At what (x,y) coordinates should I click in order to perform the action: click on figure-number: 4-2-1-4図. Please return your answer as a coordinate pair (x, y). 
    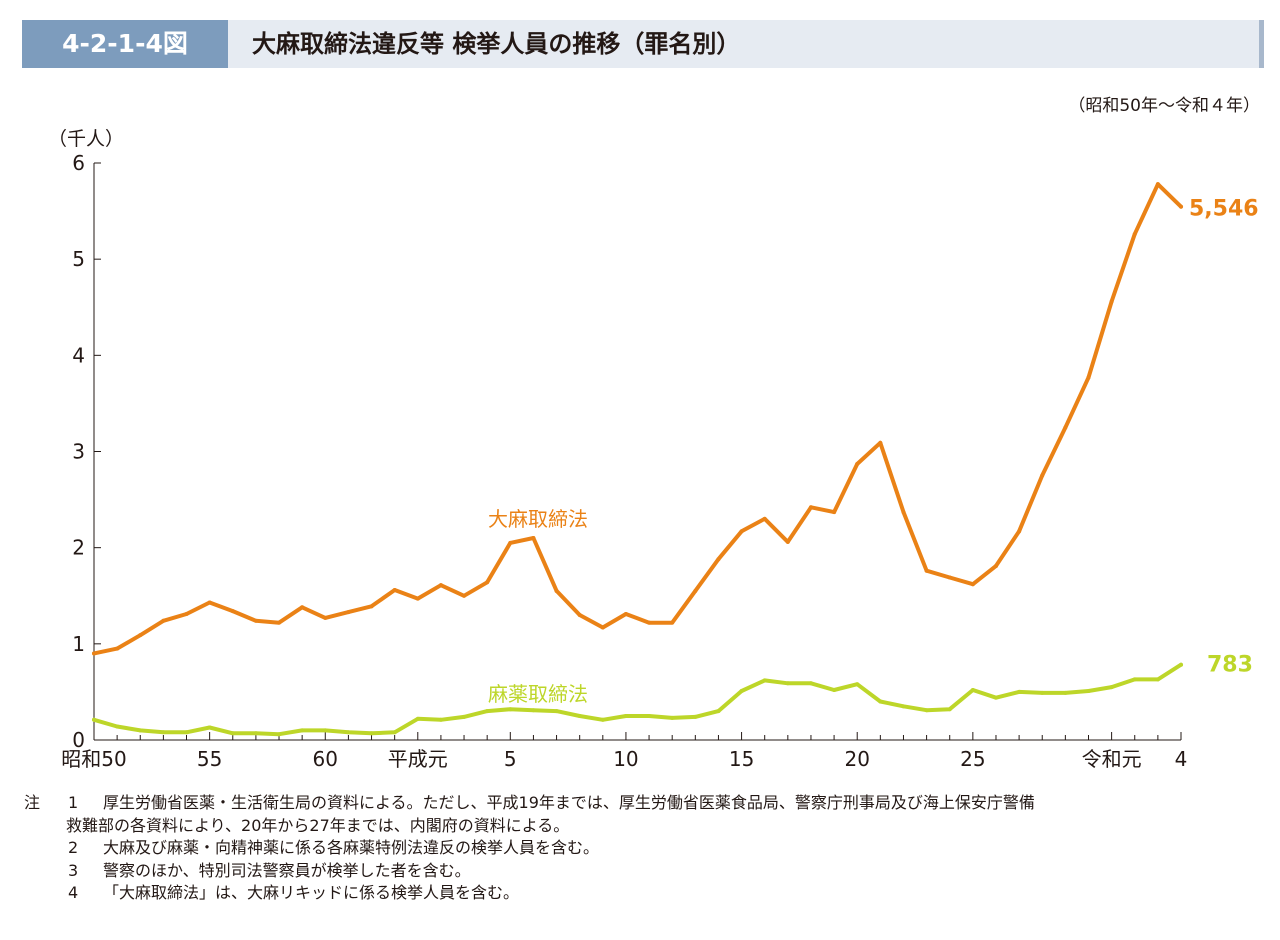
    Looking at the image, I should click on (125, 44).